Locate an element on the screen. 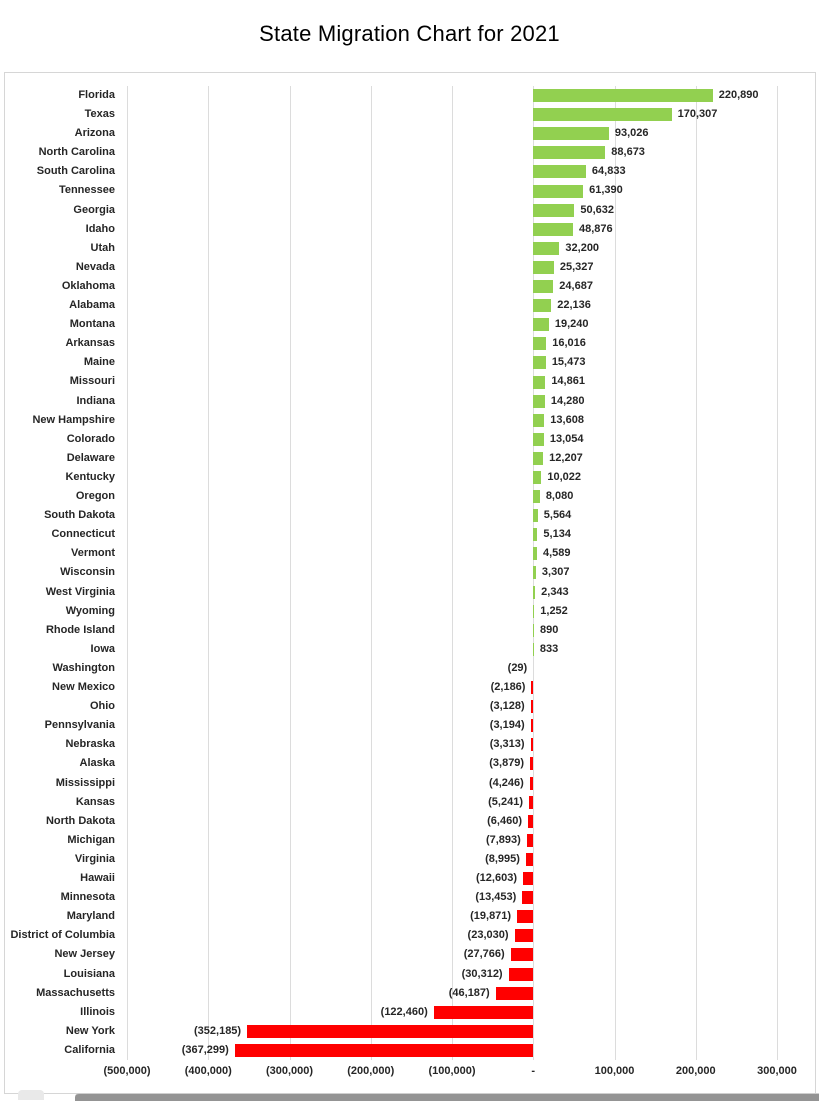 This screenshot has width=819, height=1101. state-label: South Carolina is located at coordinates (60, 171).